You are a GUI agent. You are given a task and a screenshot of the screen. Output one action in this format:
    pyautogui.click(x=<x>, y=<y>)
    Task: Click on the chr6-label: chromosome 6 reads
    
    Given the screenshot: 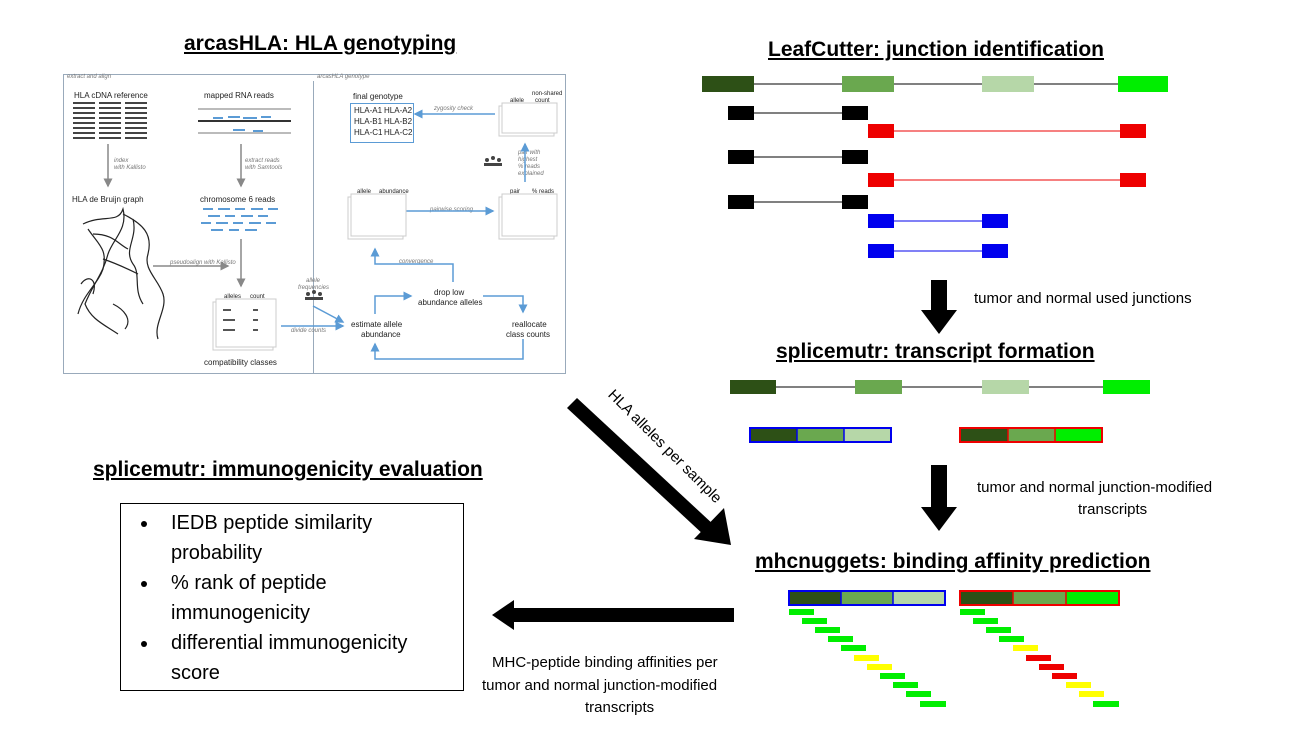 What is the action you would take?
    pyautogui.click(x=238, y=199)
    